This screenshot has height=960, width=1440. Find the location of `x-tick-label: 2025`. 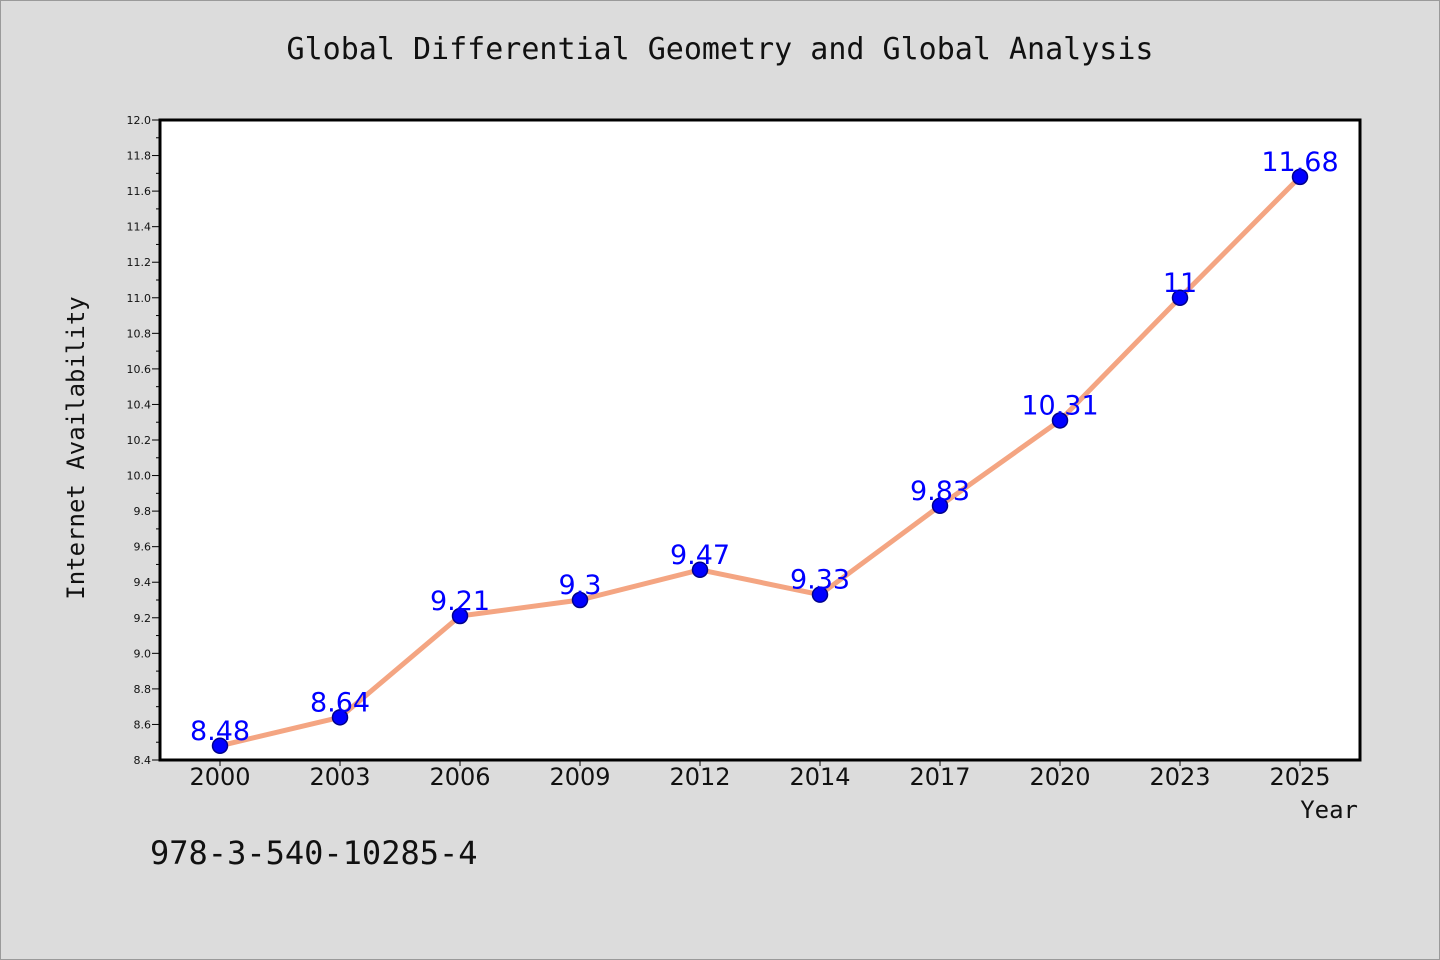

x-tick-label: 2025 is located at coordinates (1299, 777).